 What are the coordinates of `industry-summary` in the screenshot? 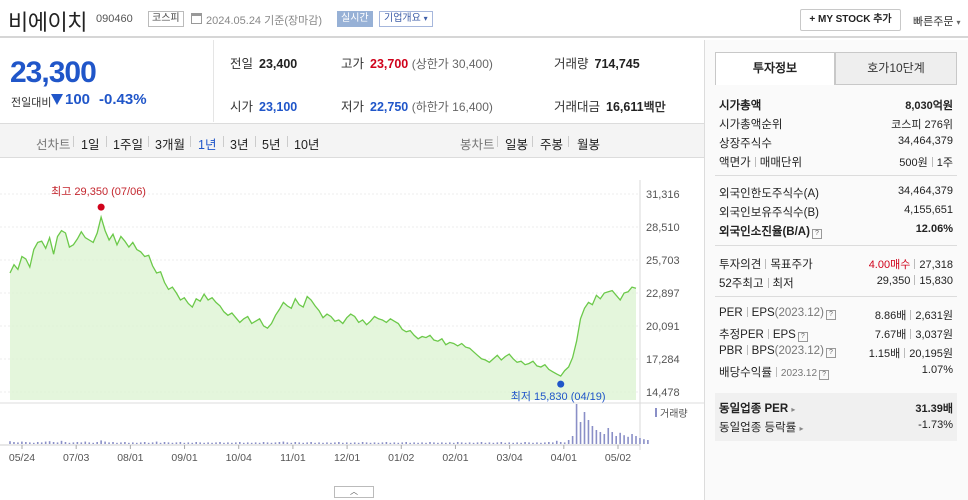 It's located at (836, 417).